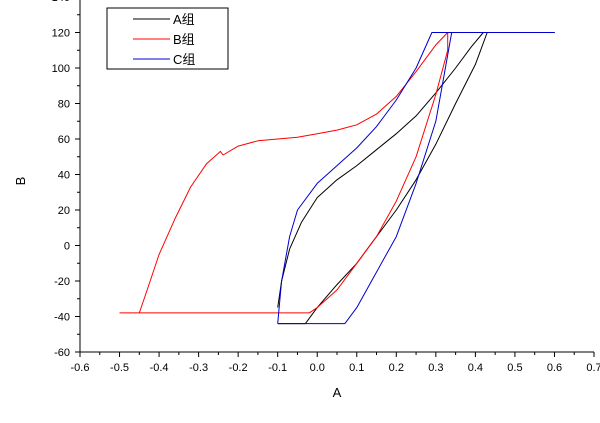 The width and height of the screenshot is (600, 423). What do you see at coordinates (61, 69) in the screenshot?
I see `y-tick-label: 100` at bounding box center [61, 69].